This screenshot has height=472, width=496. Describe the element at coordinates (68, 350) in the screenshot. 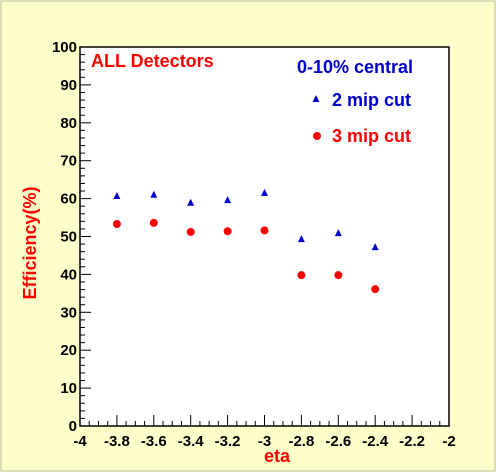

I see `y-tick-label: 20` at that location.